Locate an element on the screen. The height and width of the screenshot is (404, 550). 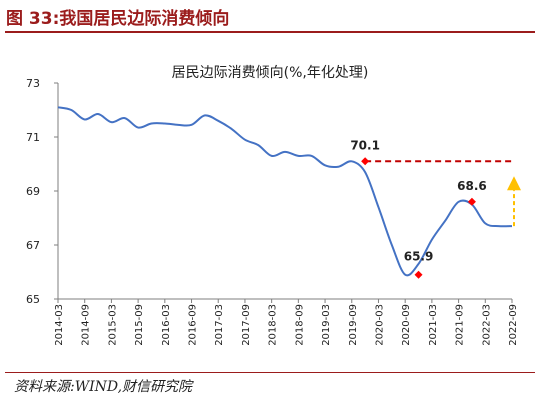
x-tick-label: 2022-03 is located at coordinates (486, 325).